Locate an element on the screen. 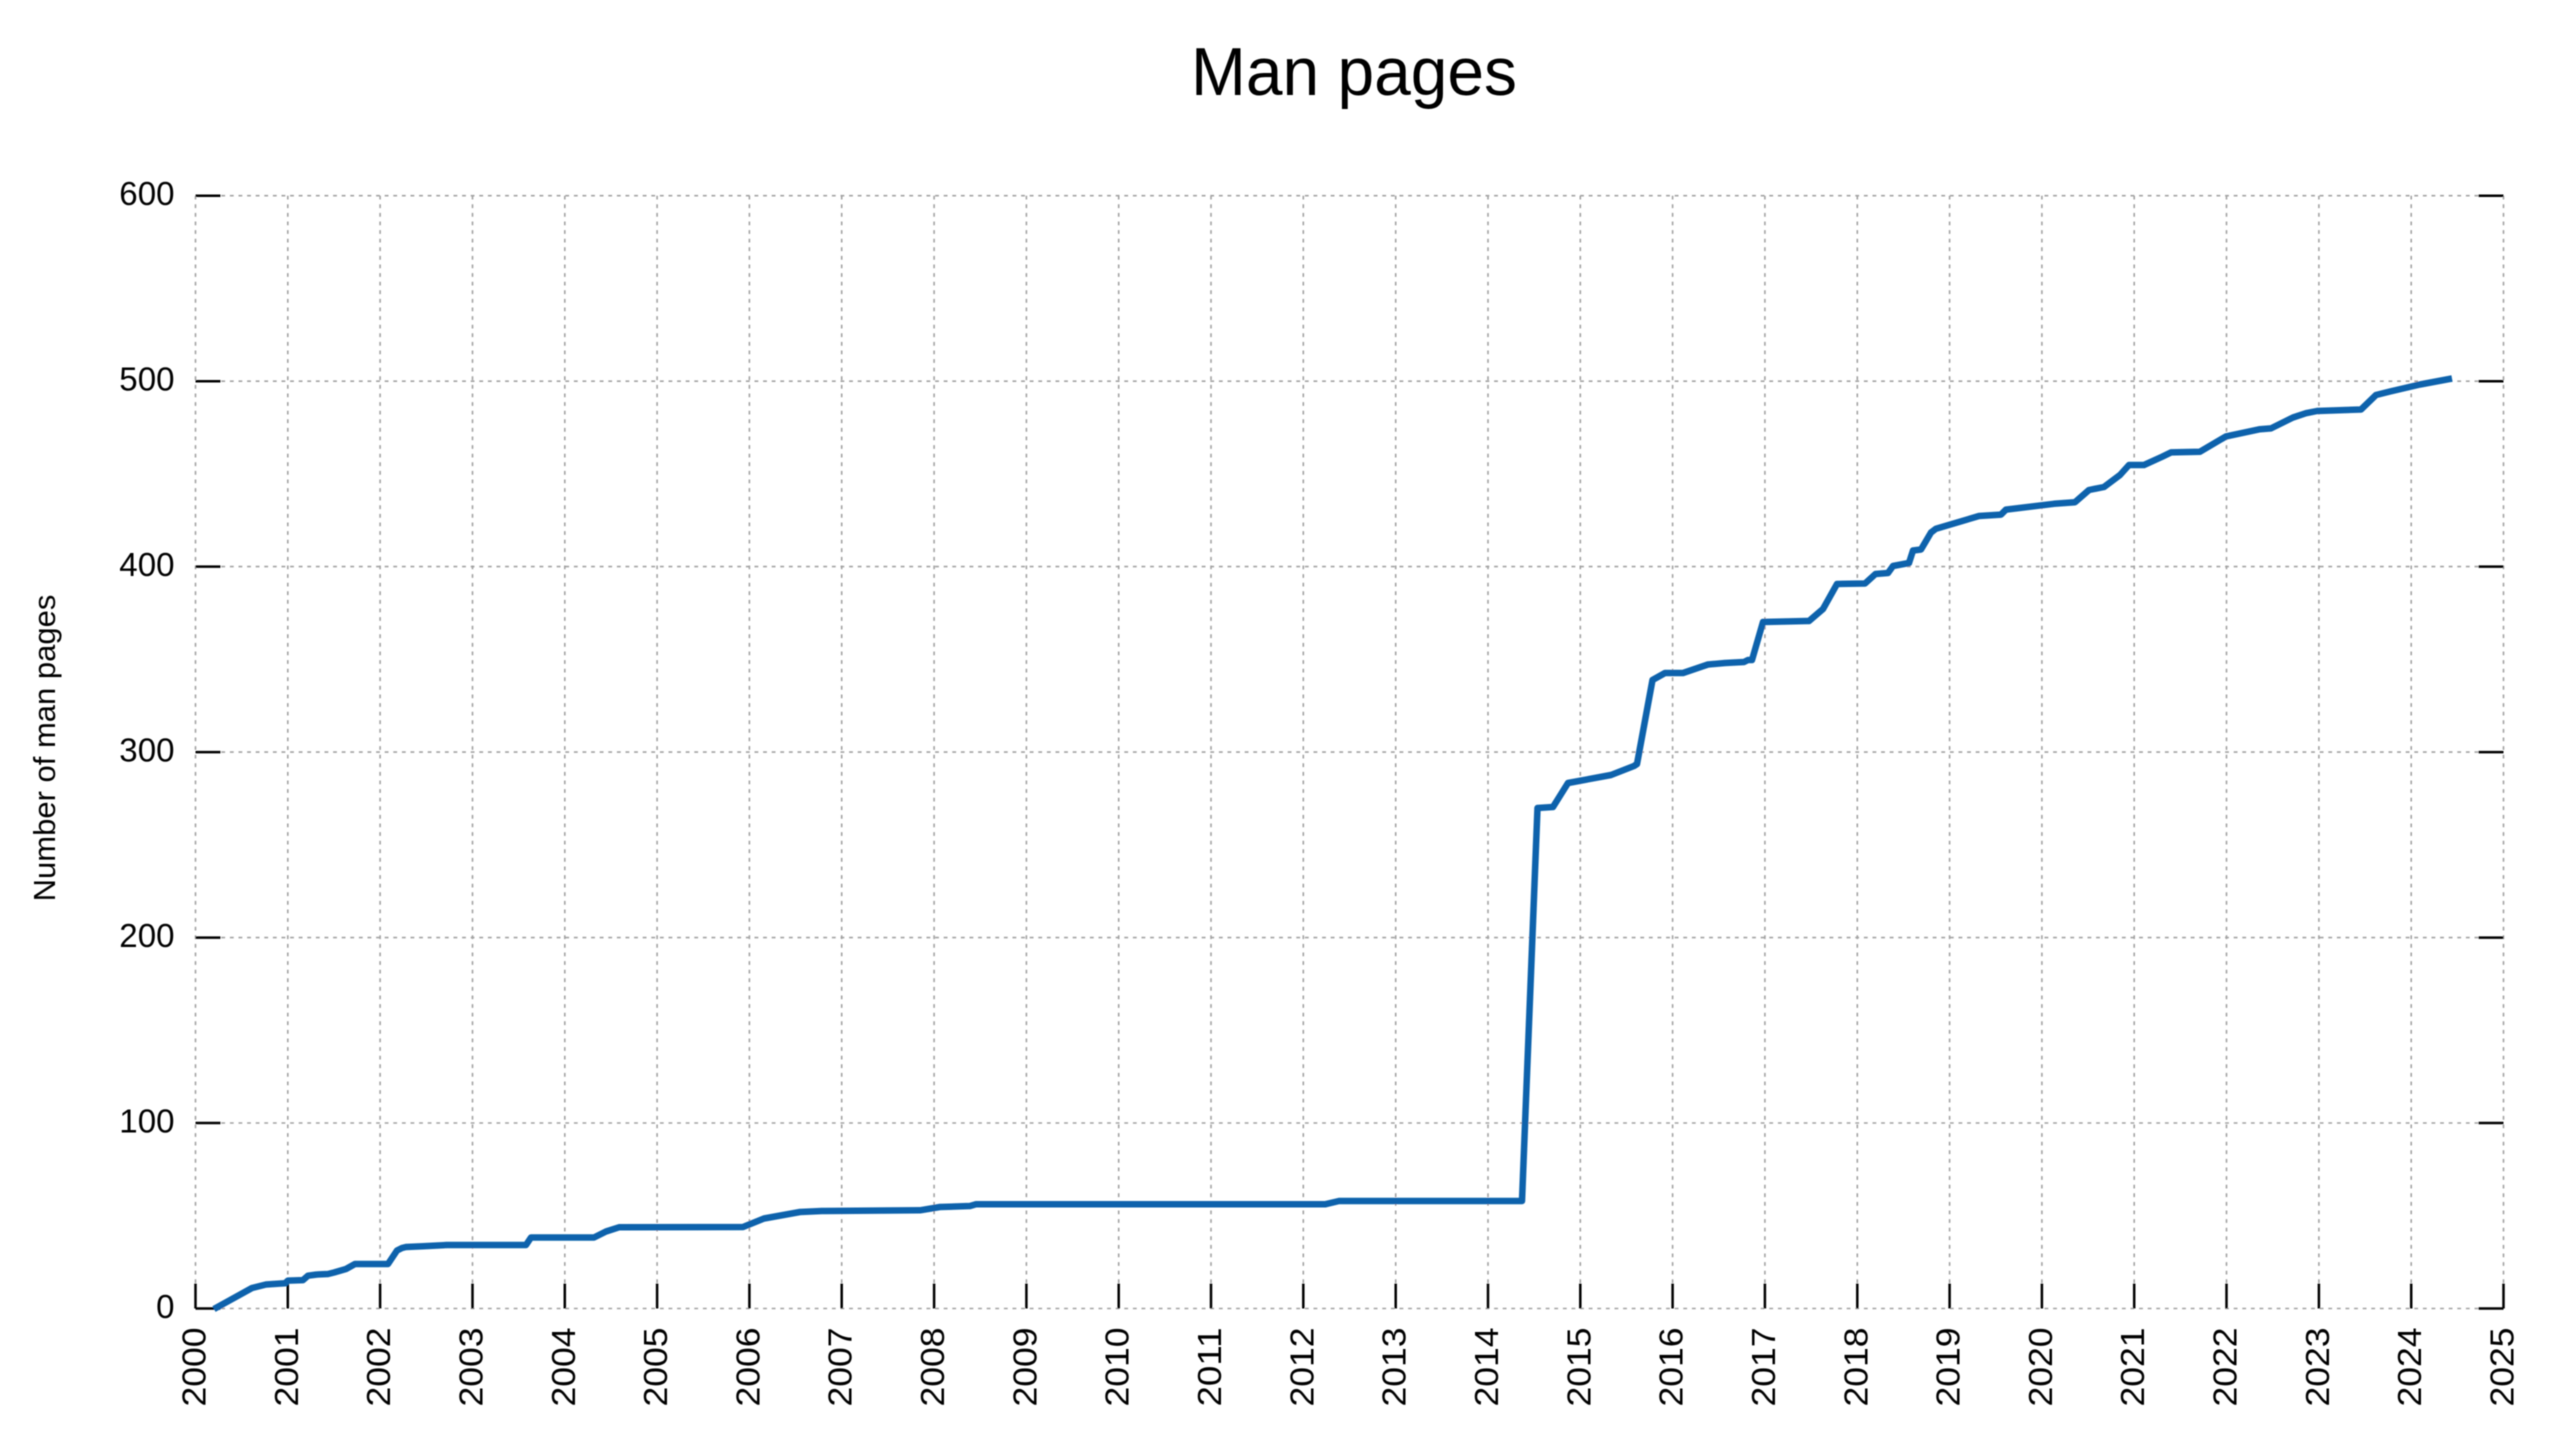 This screenshot has width=2571, height=1446. svg-text: Number of man pages is located at coordinates (44, 748).